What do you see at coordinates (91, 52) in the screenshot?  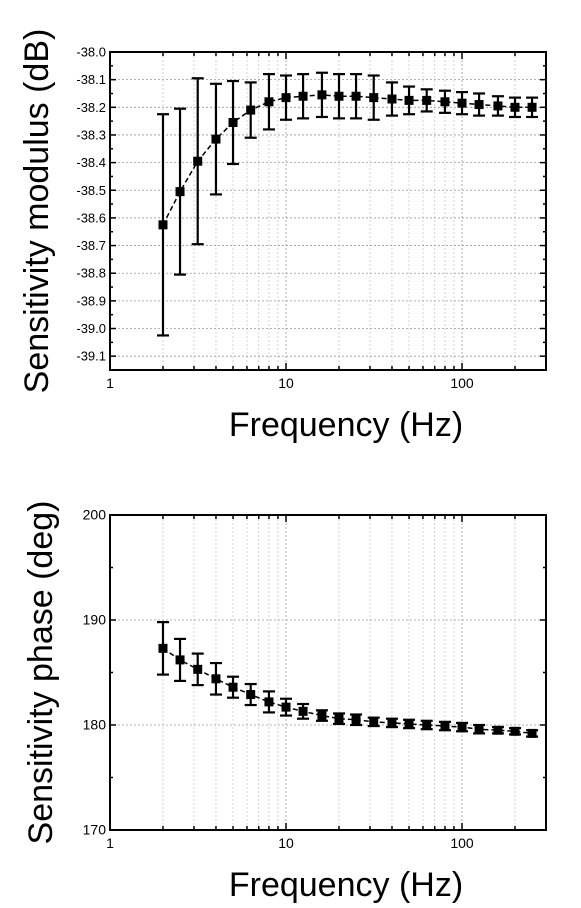 I see `y-tick-label: -38.0` at bounding box center [91, 52].